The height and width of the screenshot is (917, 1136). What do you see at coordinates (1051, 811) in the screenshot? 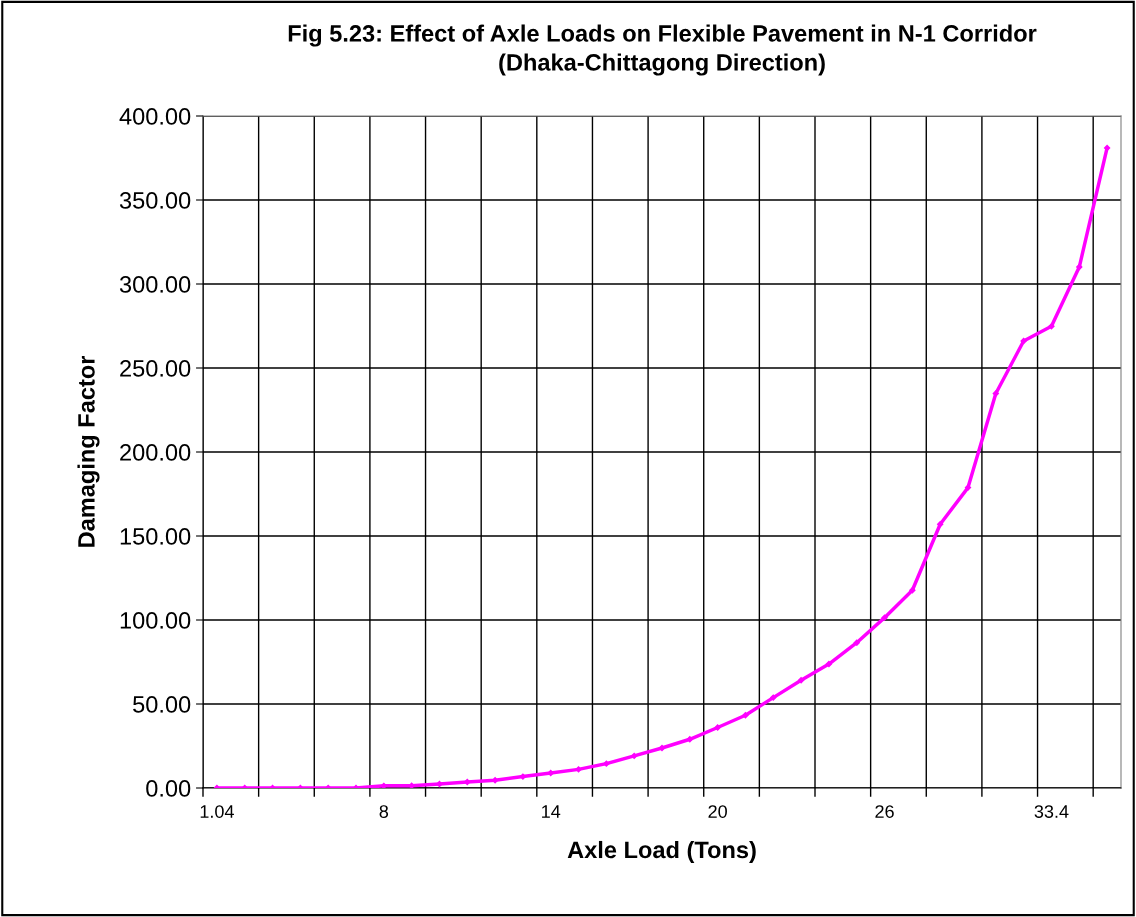
I see `x-tick-label: 33.4` at bounding box center [1051, 811].